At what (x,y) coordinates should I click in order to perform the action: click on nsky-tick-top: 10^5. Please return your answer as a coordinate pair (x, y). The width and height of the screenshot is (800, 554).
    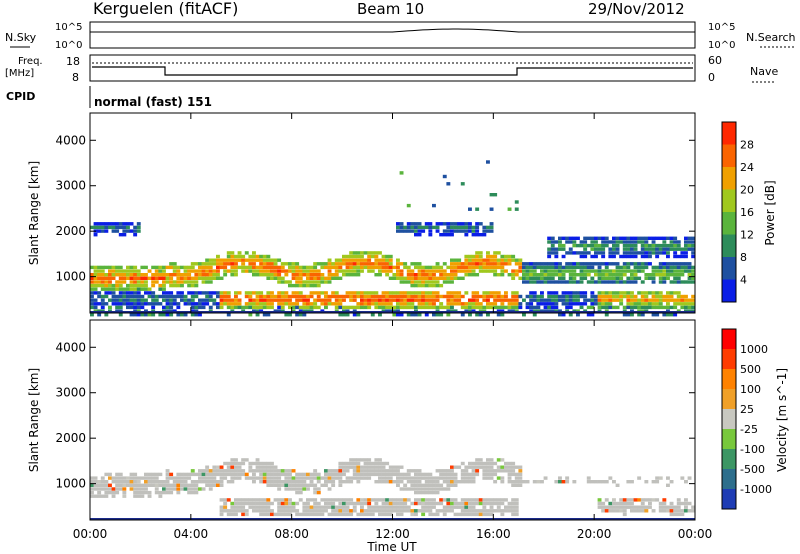
    Looking at the image, I should click on (68, 27).